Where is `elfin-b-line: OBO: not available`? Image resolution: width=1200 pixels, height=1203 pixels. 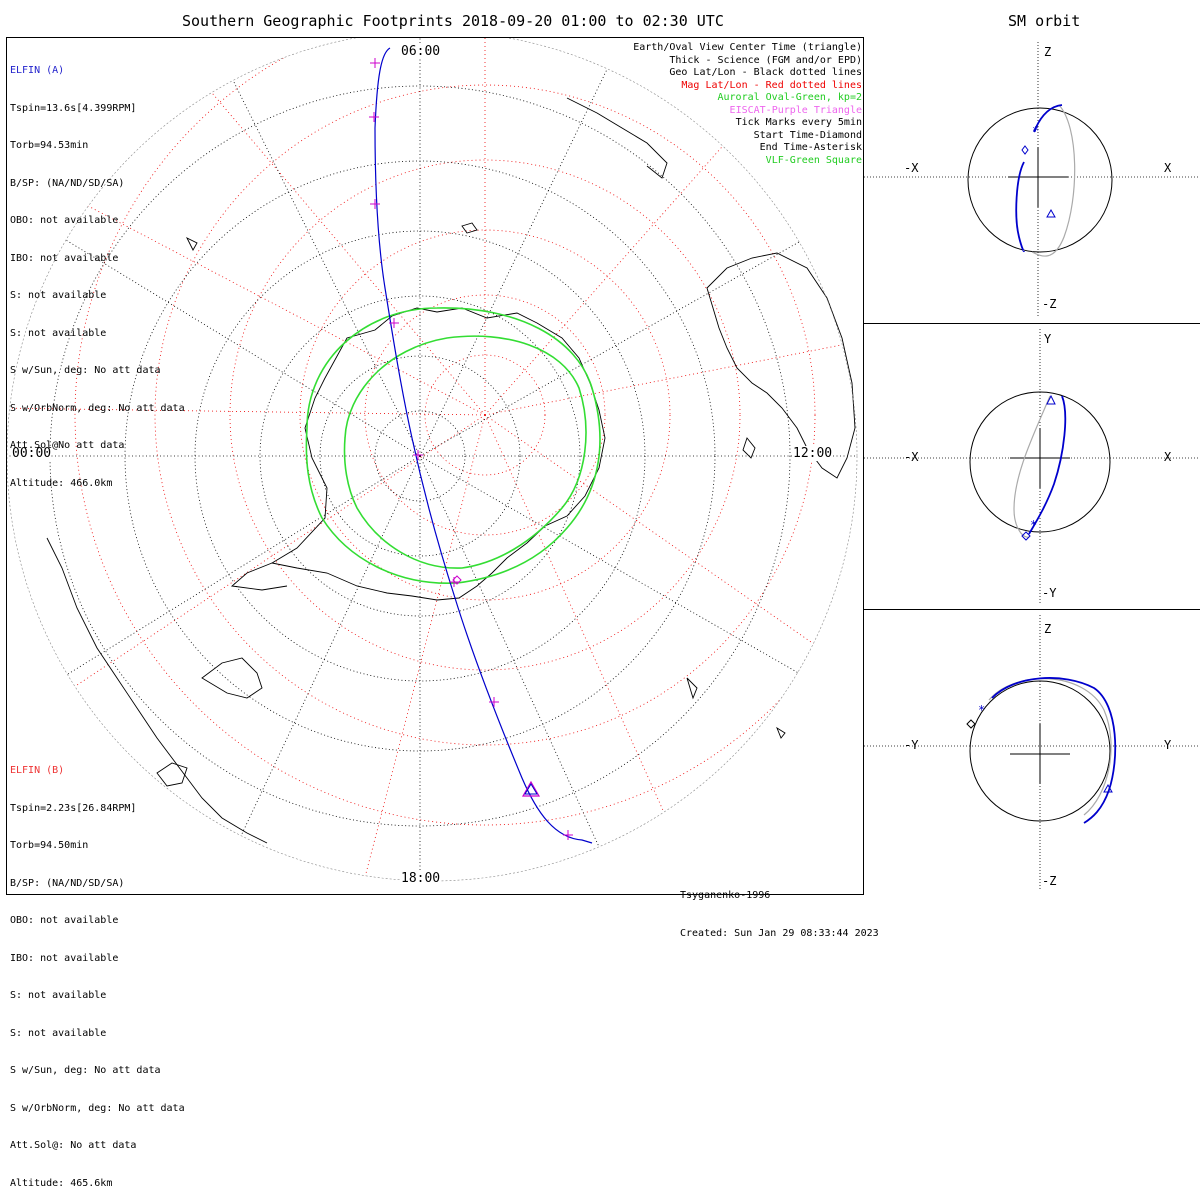
elfin-b-line: OBO: not available is located at coordinates (64, 920).